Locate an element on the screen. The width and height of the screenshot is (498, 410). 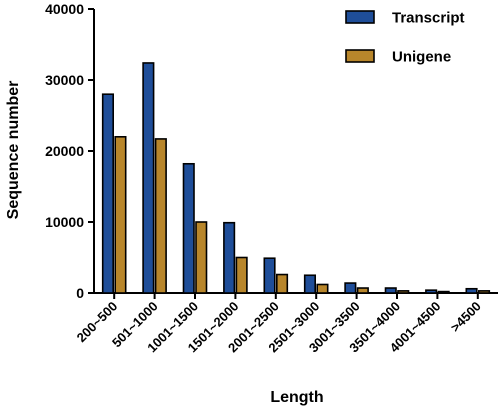
x-axis is located at coordinates (295, 295).